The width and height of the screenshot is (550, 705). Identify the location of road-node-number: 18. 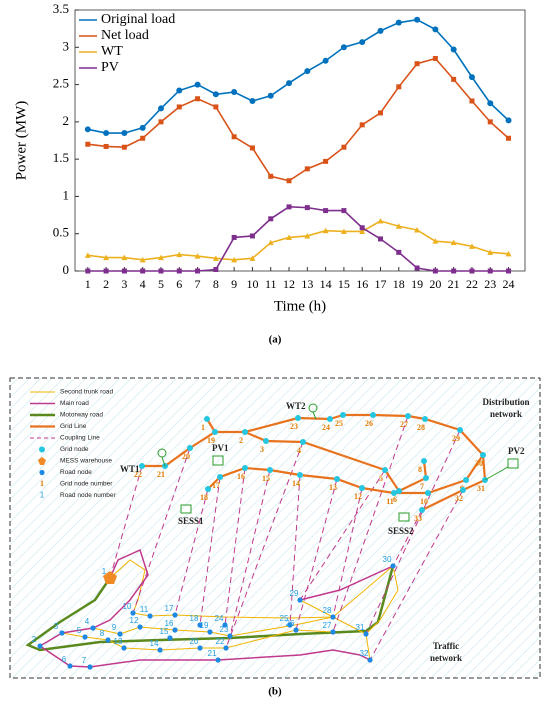
(194, 618).